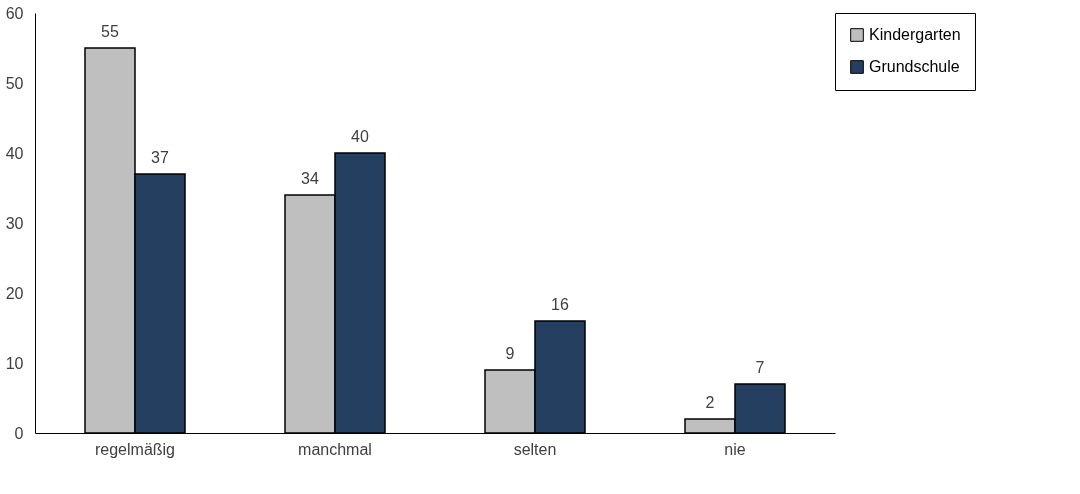 This screenshot has height=494, width=1080. I want to click on y-tick-label: 0, so click(19, 433).